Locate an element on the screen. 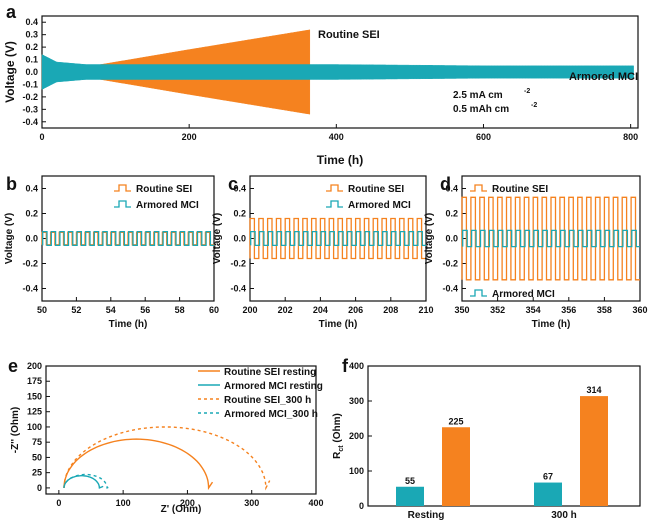  annotation-armored-mci: Armored MCI is located at coordinates (603, 77).